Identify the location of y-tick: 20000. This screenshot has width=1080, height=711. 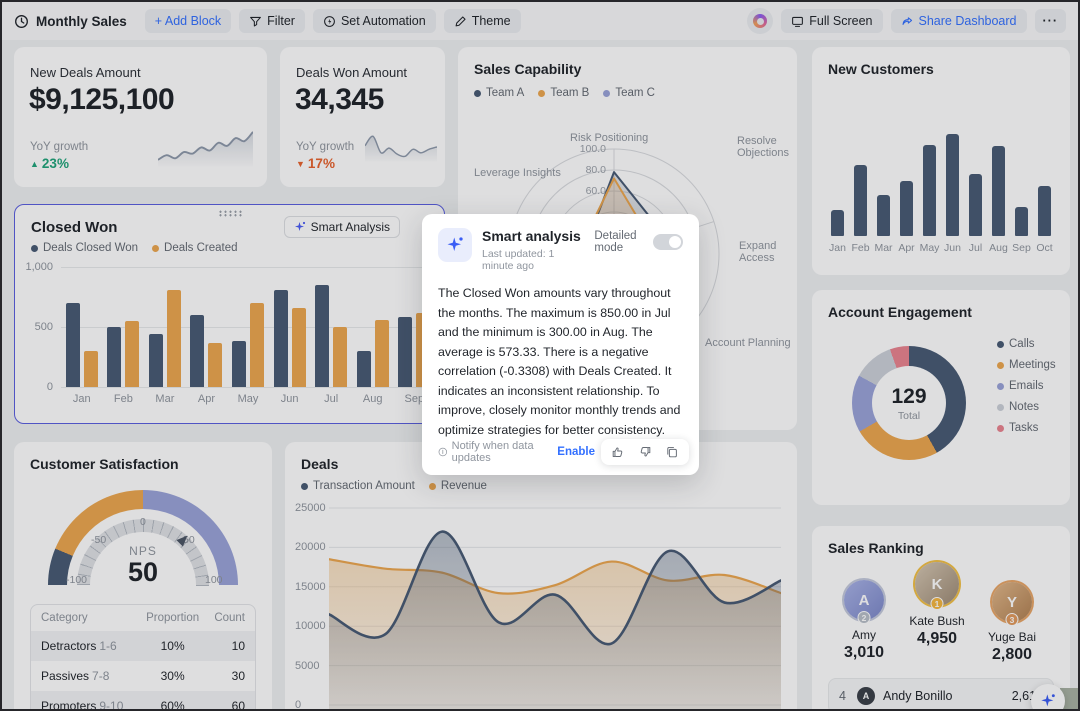
(310, 547).